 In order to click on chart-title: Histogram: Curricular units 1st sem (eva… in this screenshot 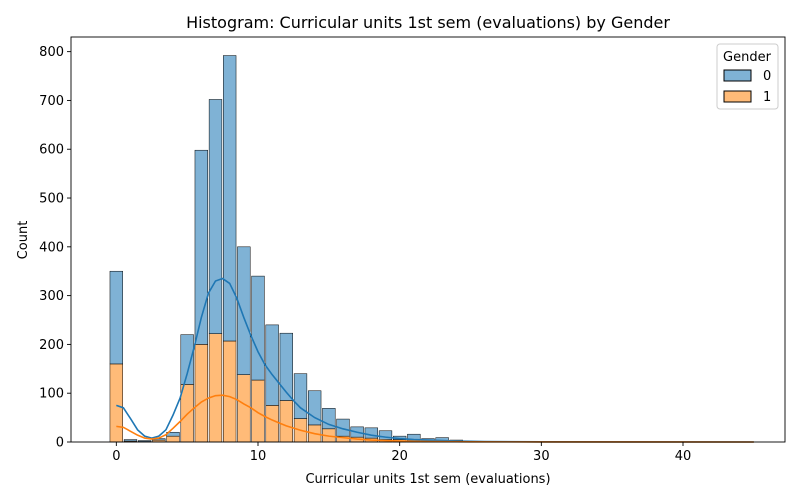, I will do `click(428, 22)`.